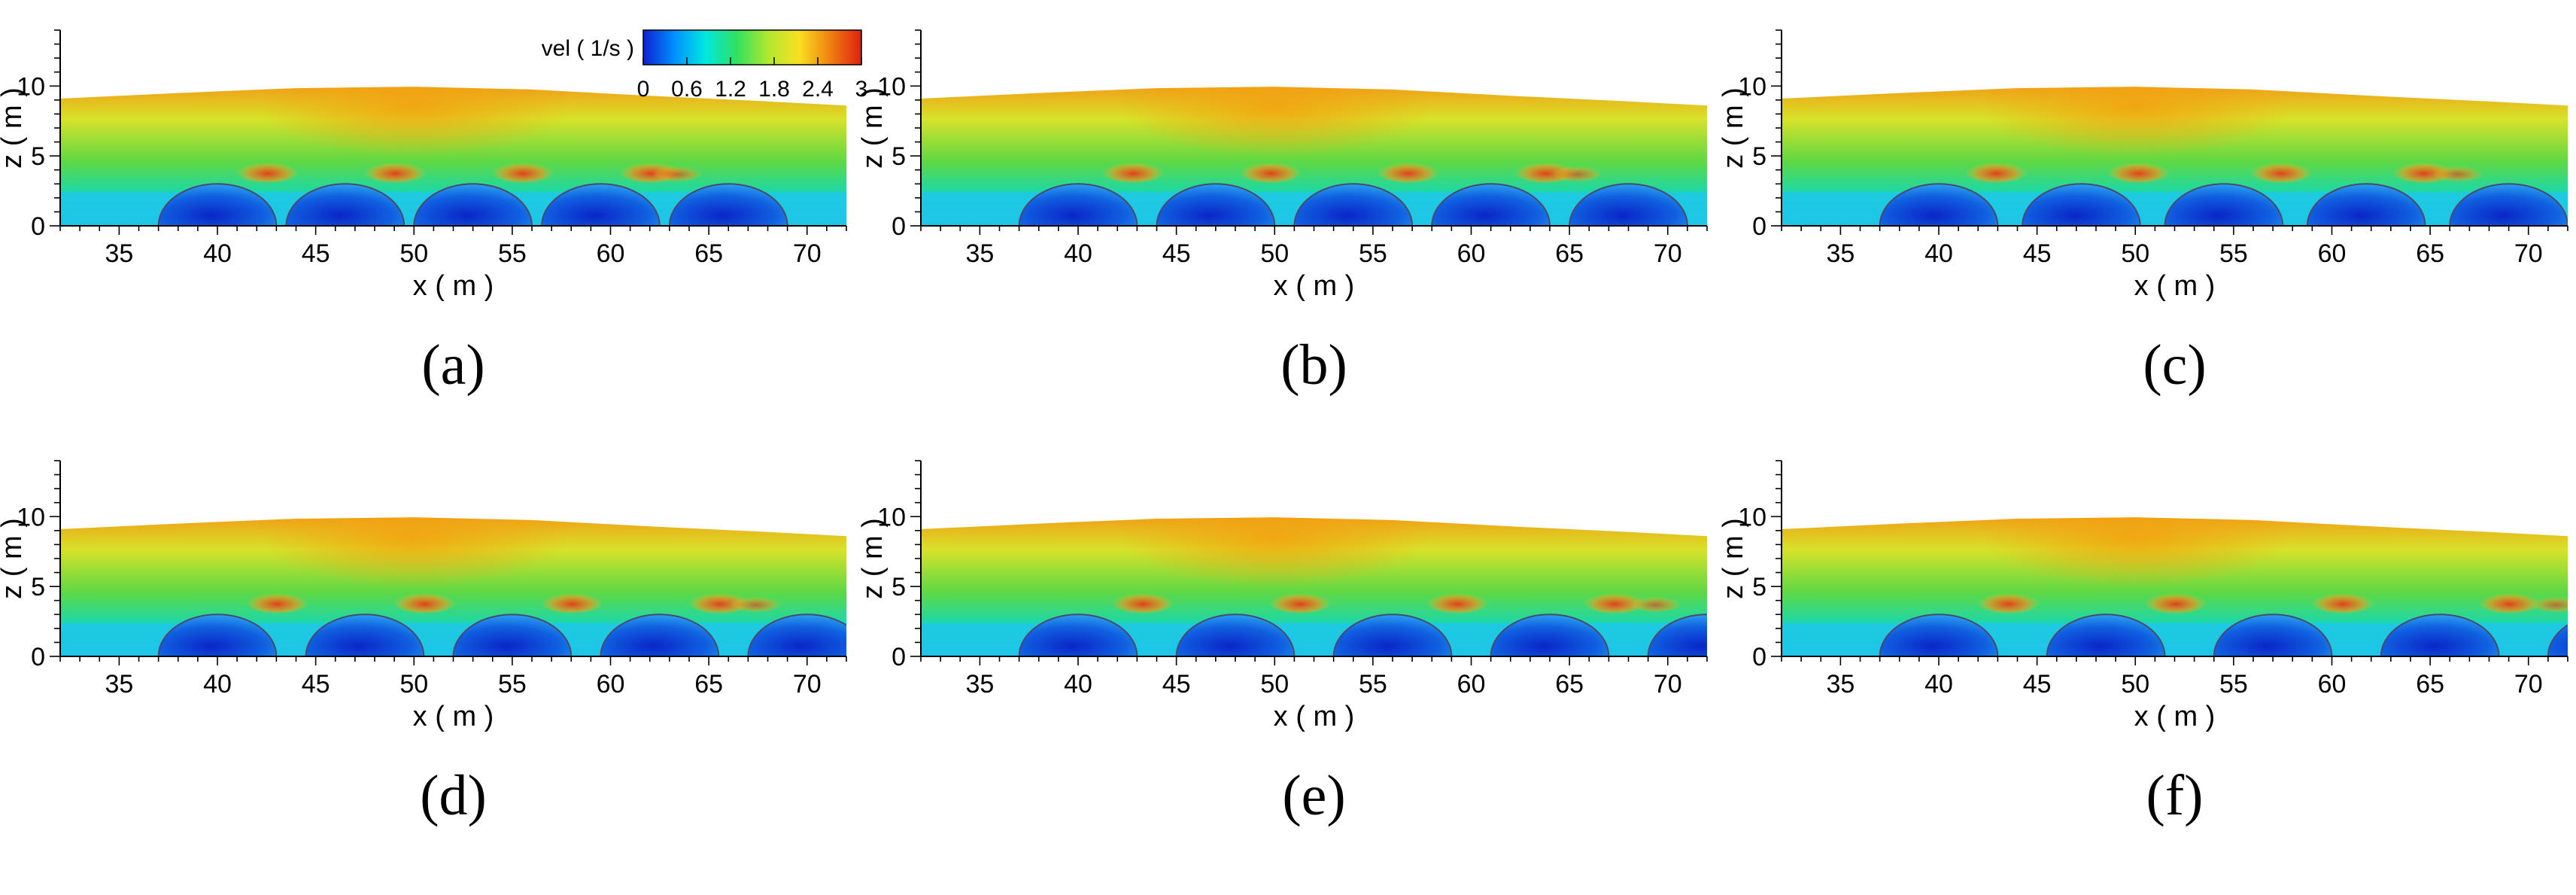  I want to click on colorbar-tick-label: 2.4, so click(818, 89).